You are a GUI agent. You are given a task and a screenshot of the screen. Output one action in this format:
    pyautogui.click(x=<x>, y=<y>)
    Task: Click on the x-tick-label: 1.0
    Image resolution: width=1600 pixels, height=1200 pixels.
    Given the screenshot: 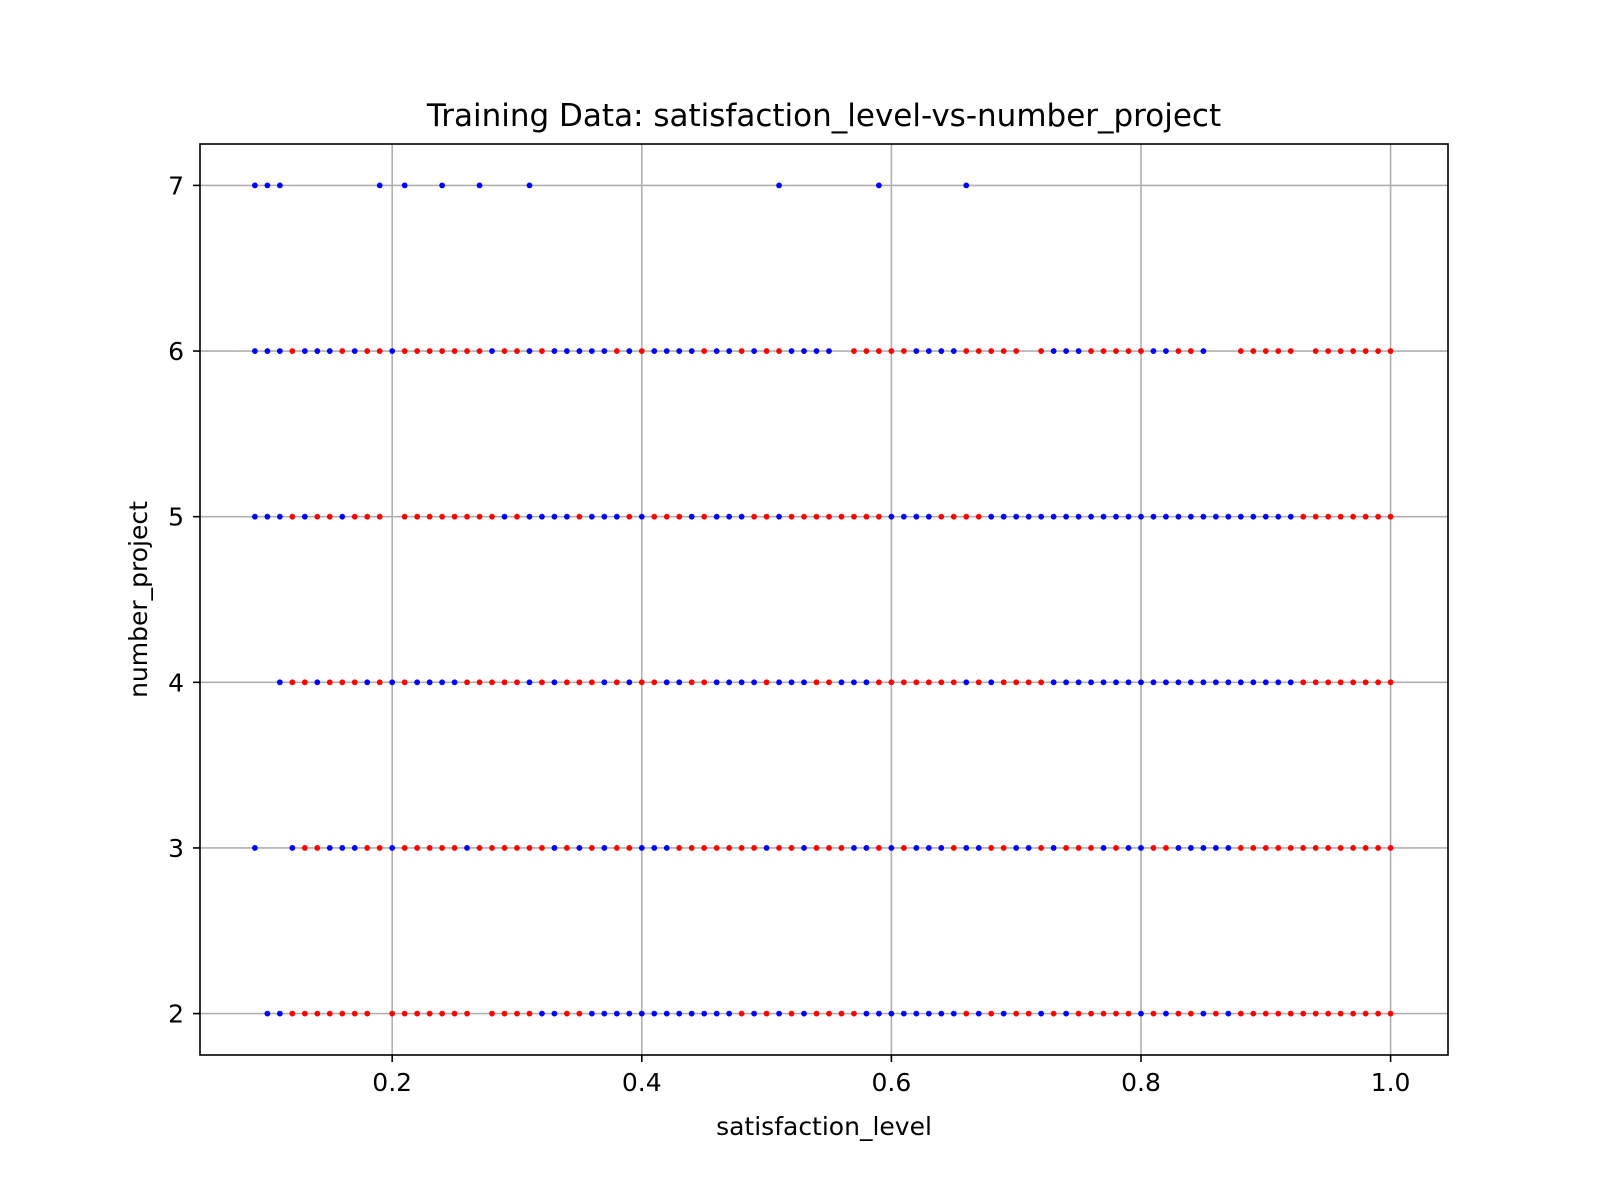 What is the action you would take?
    pyautogui.click(x=1391, y=1082)
    